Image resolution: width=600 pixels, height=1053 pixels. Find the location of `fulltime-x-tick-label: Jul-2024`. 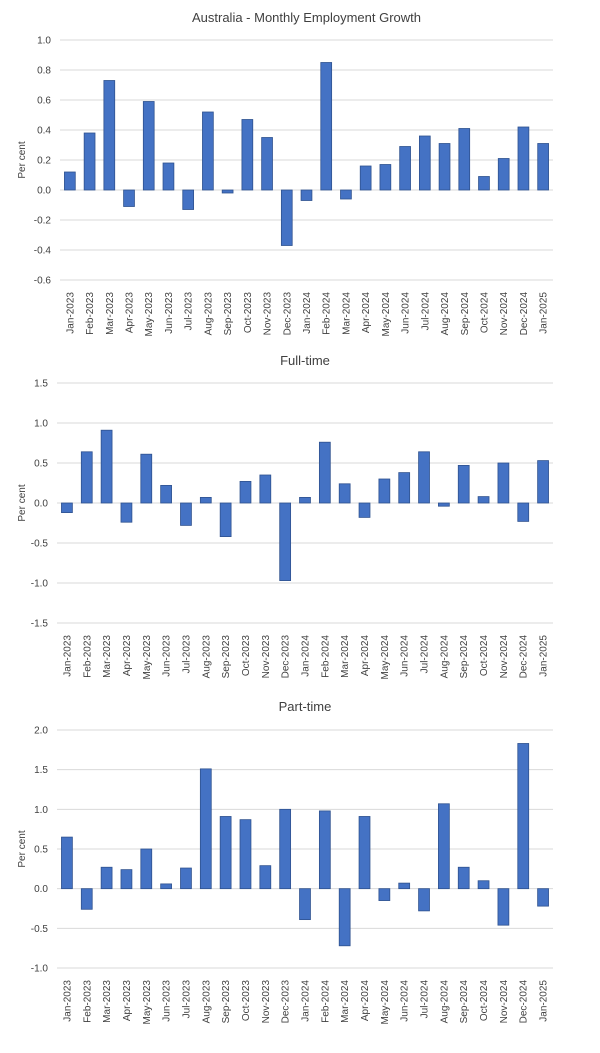

fulltime-x-tick-label: Jul-2024 is located at coordinates (425, 654).